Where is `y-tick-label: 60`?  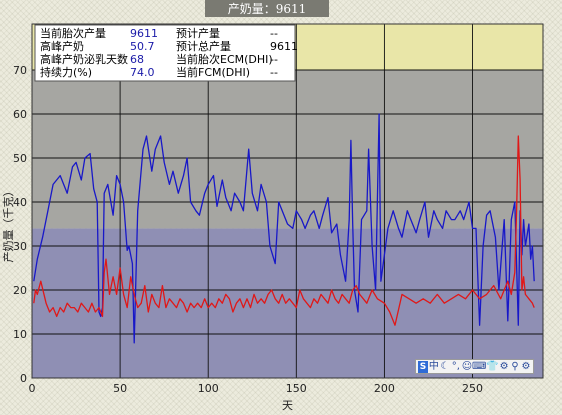
y-tick-label: 60 is located at coordinates (20, 114).